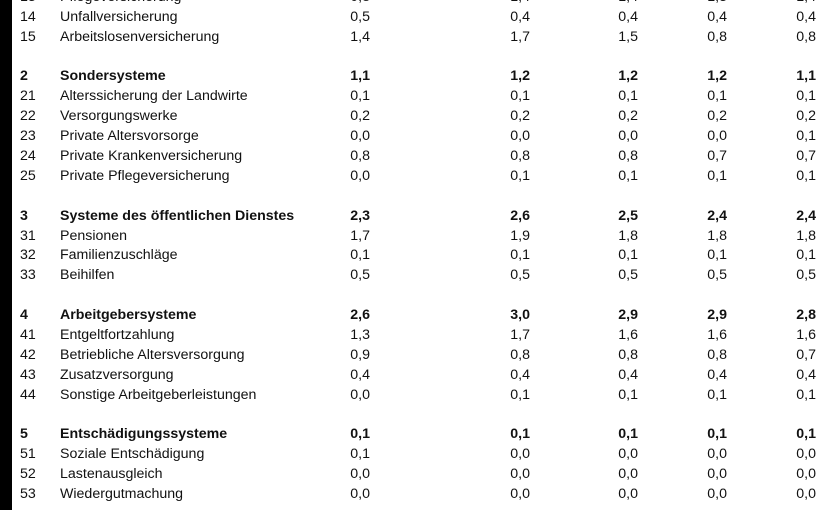 The image size is (825, 510). I want to click on row-code: 5, so click(24, 434).